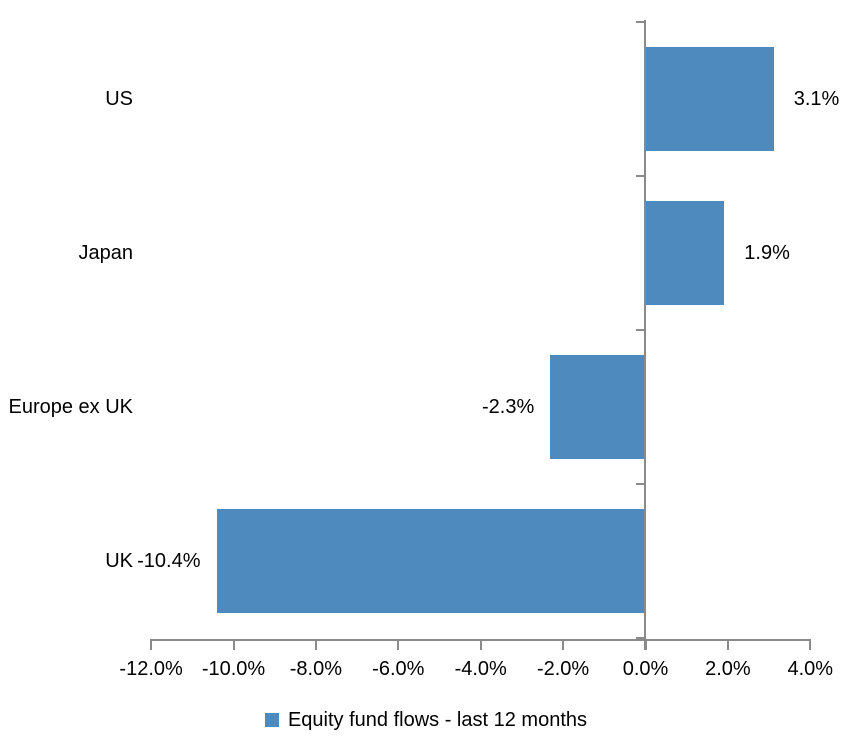  I want to click on bar-value-label-uk: -10.4%, so click(169, 561).